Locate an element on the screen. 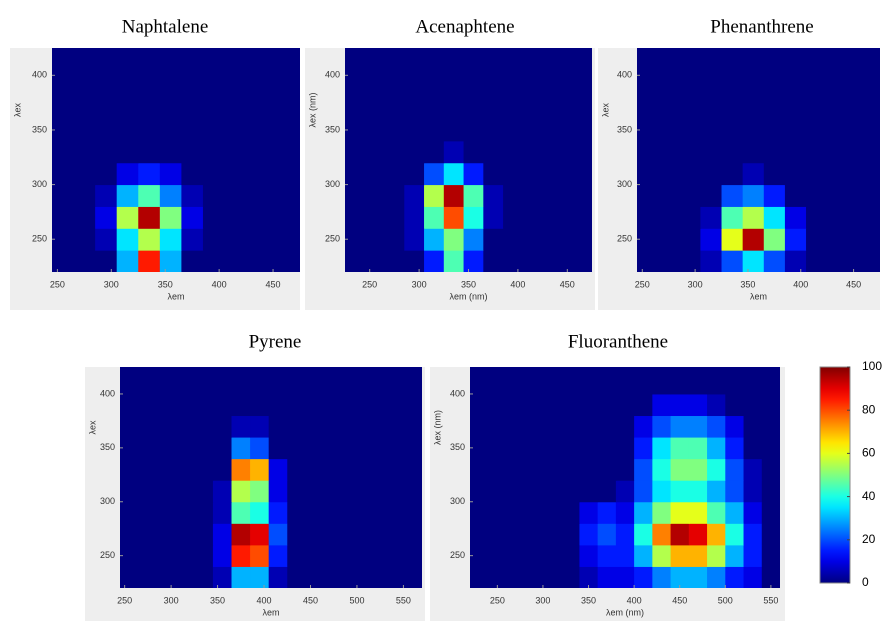  x-axis-label: λem (nm) is located at coordinates (625, 612).